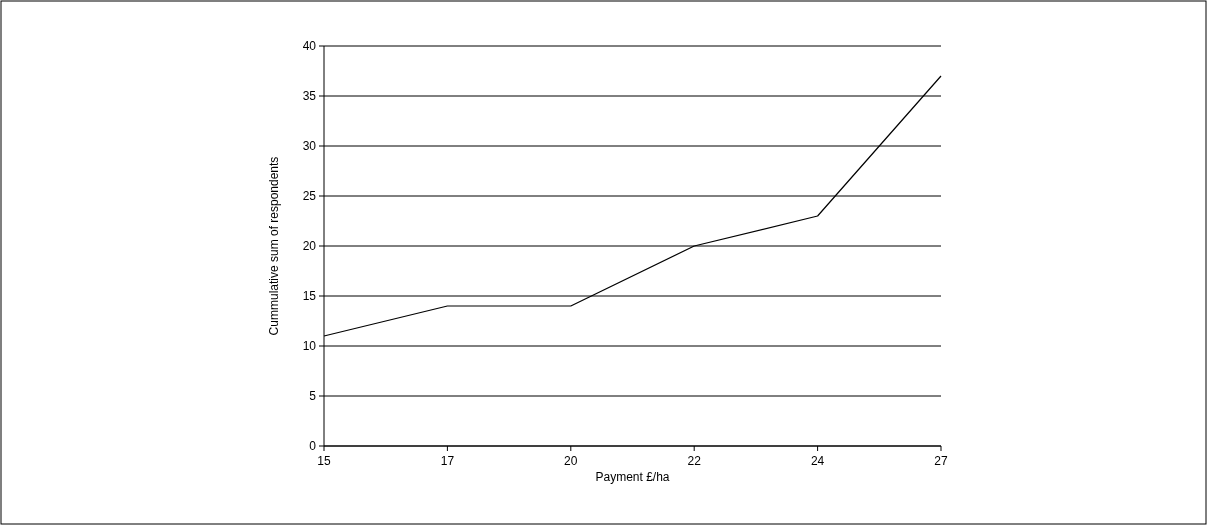 This screenshot has width=1207, height=525. What do you see at coordinates (694, 461) in the screenshot?
I see `x-tick-label: 22` at bounding box center [694, 461].